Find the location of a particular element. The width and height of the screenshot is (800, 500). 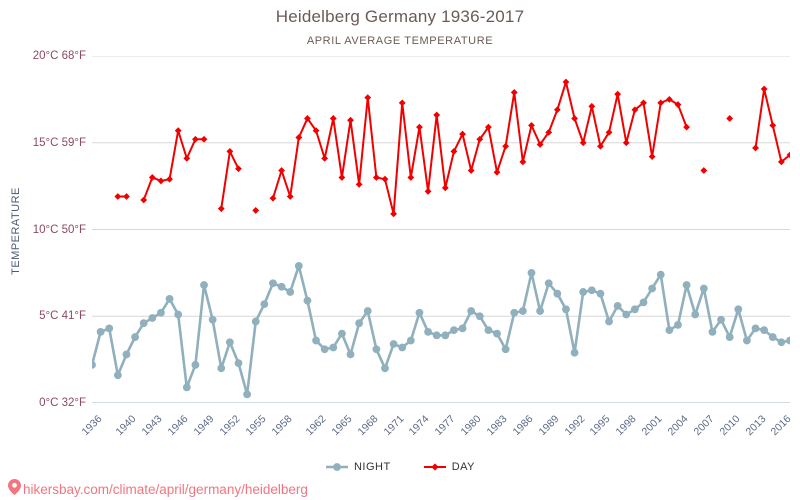

series-line is located at coordinates (230, 180).